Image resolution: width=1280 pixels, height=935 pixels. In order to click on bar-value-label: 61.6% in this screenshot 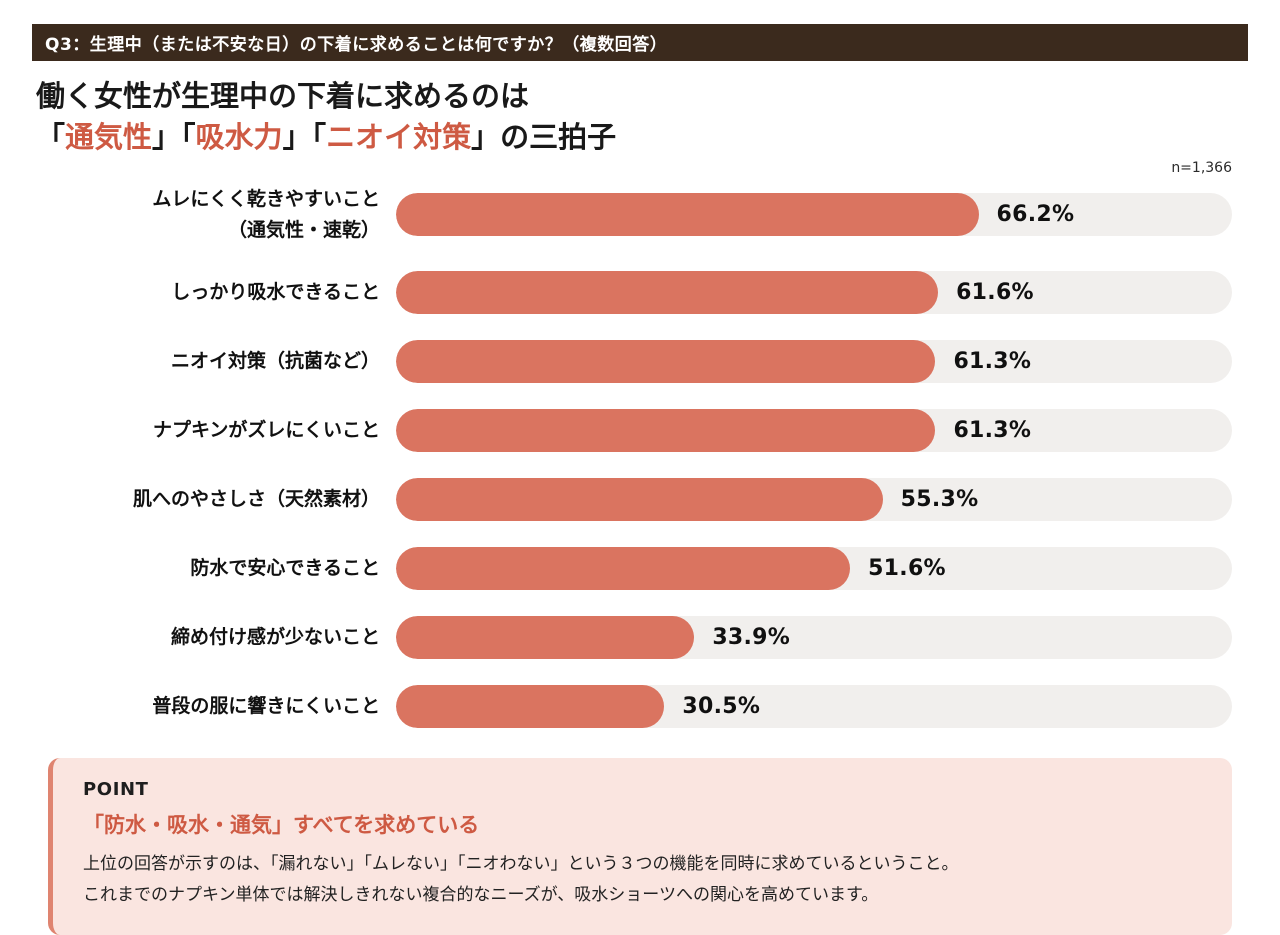, I will do `click(995, 293)`.